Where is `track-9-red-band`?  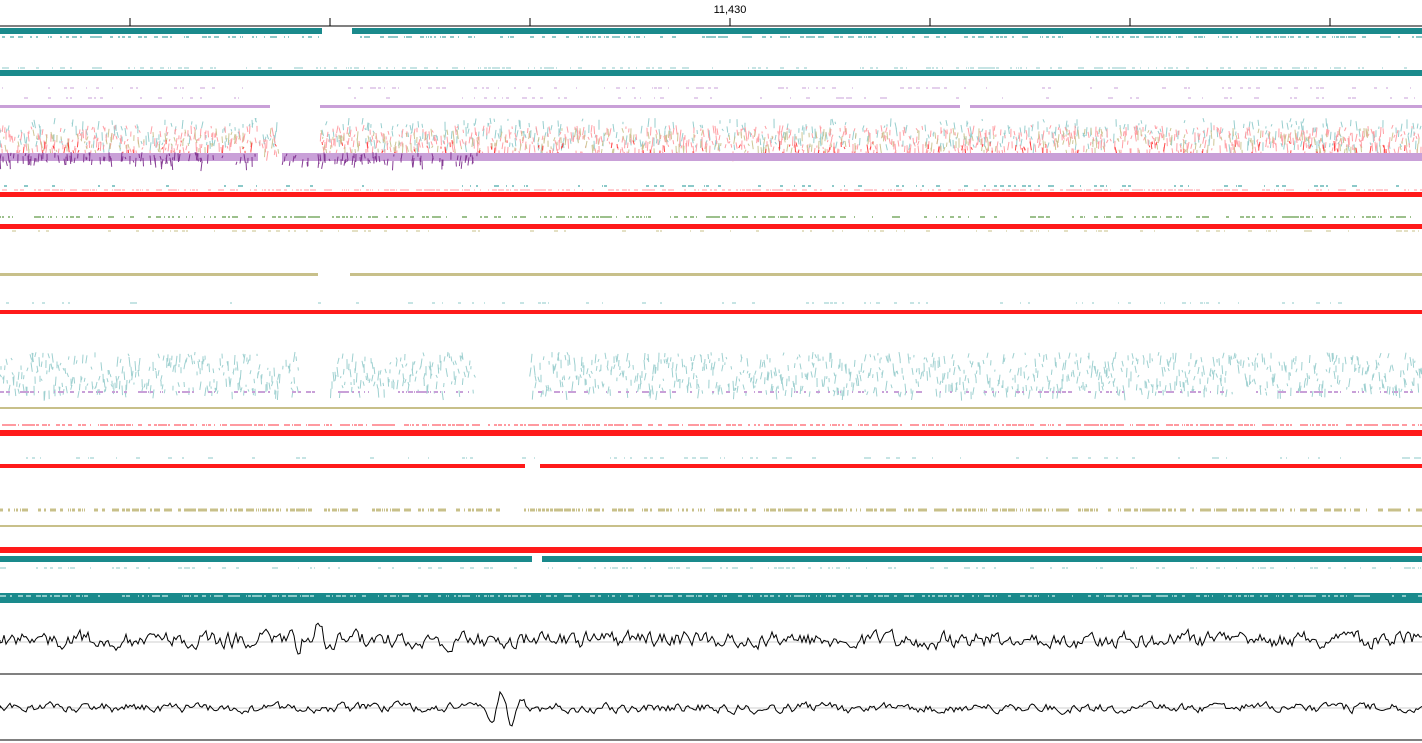 track-9-red-band is located at coordinates (711, 430).